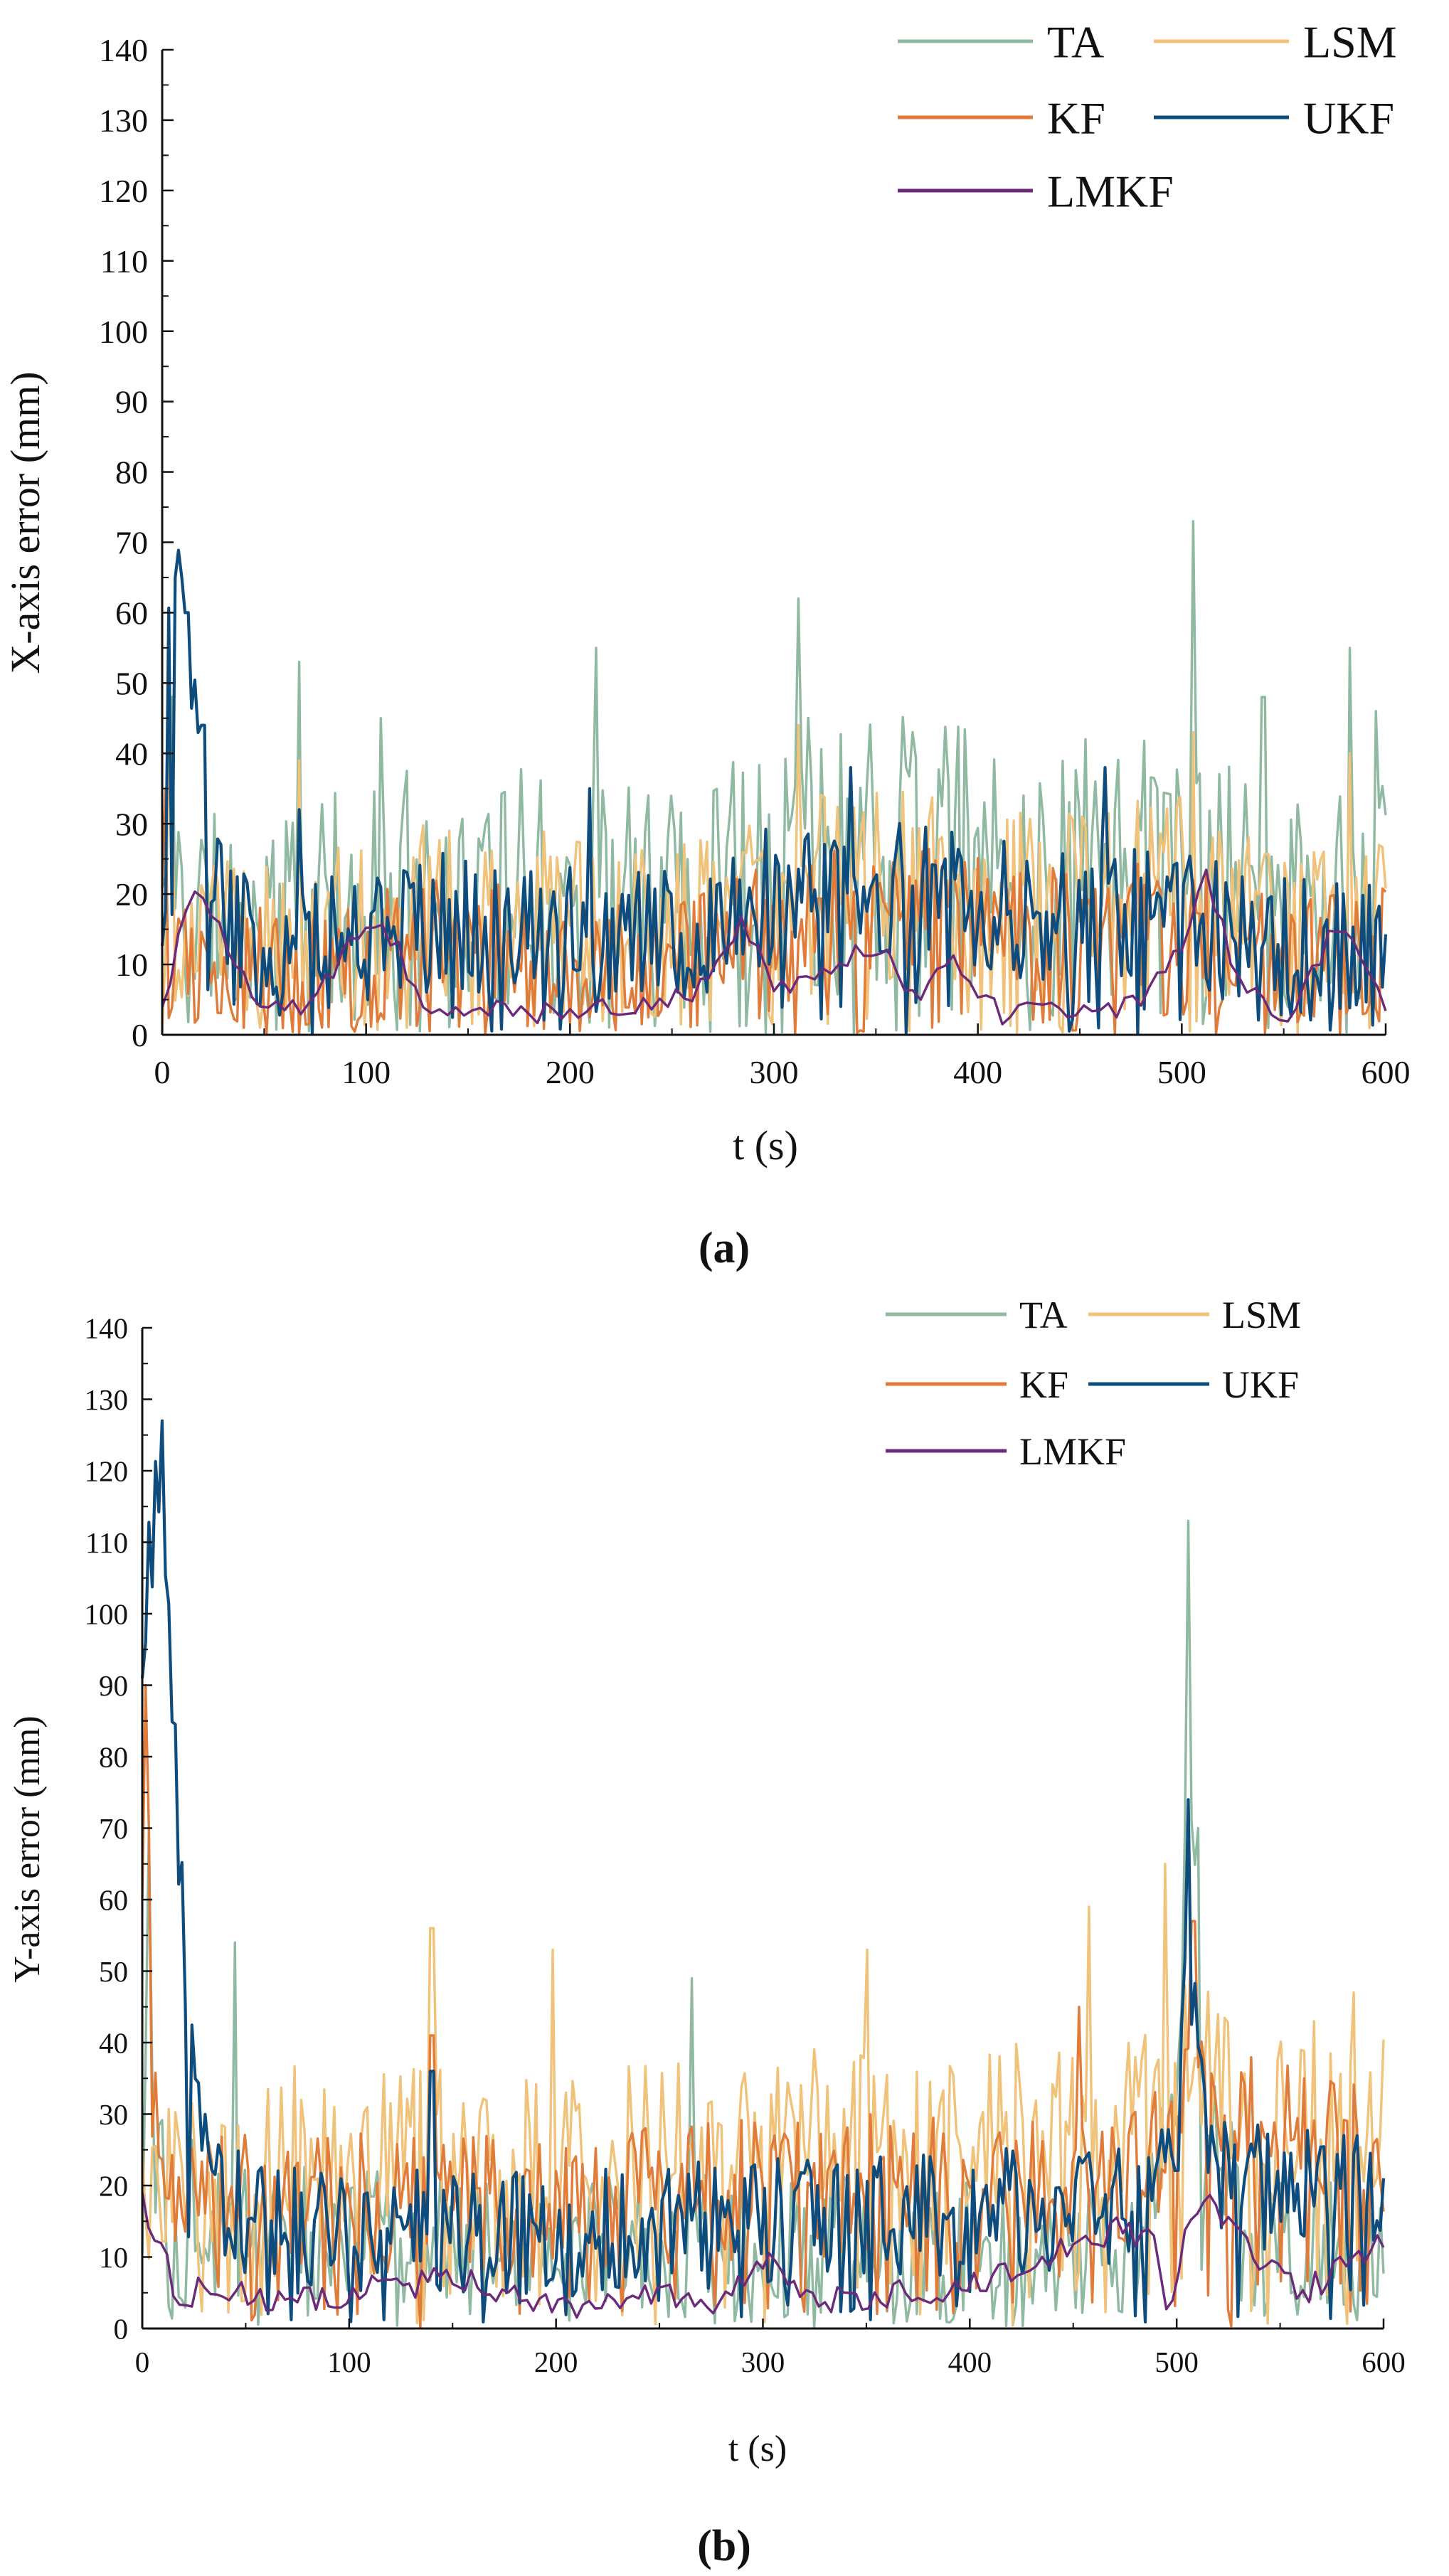 This screenshot has width=1449, height=2576. I want to click on panel-a-legend-label-lmkf: LMKF, so click(1110, 191).